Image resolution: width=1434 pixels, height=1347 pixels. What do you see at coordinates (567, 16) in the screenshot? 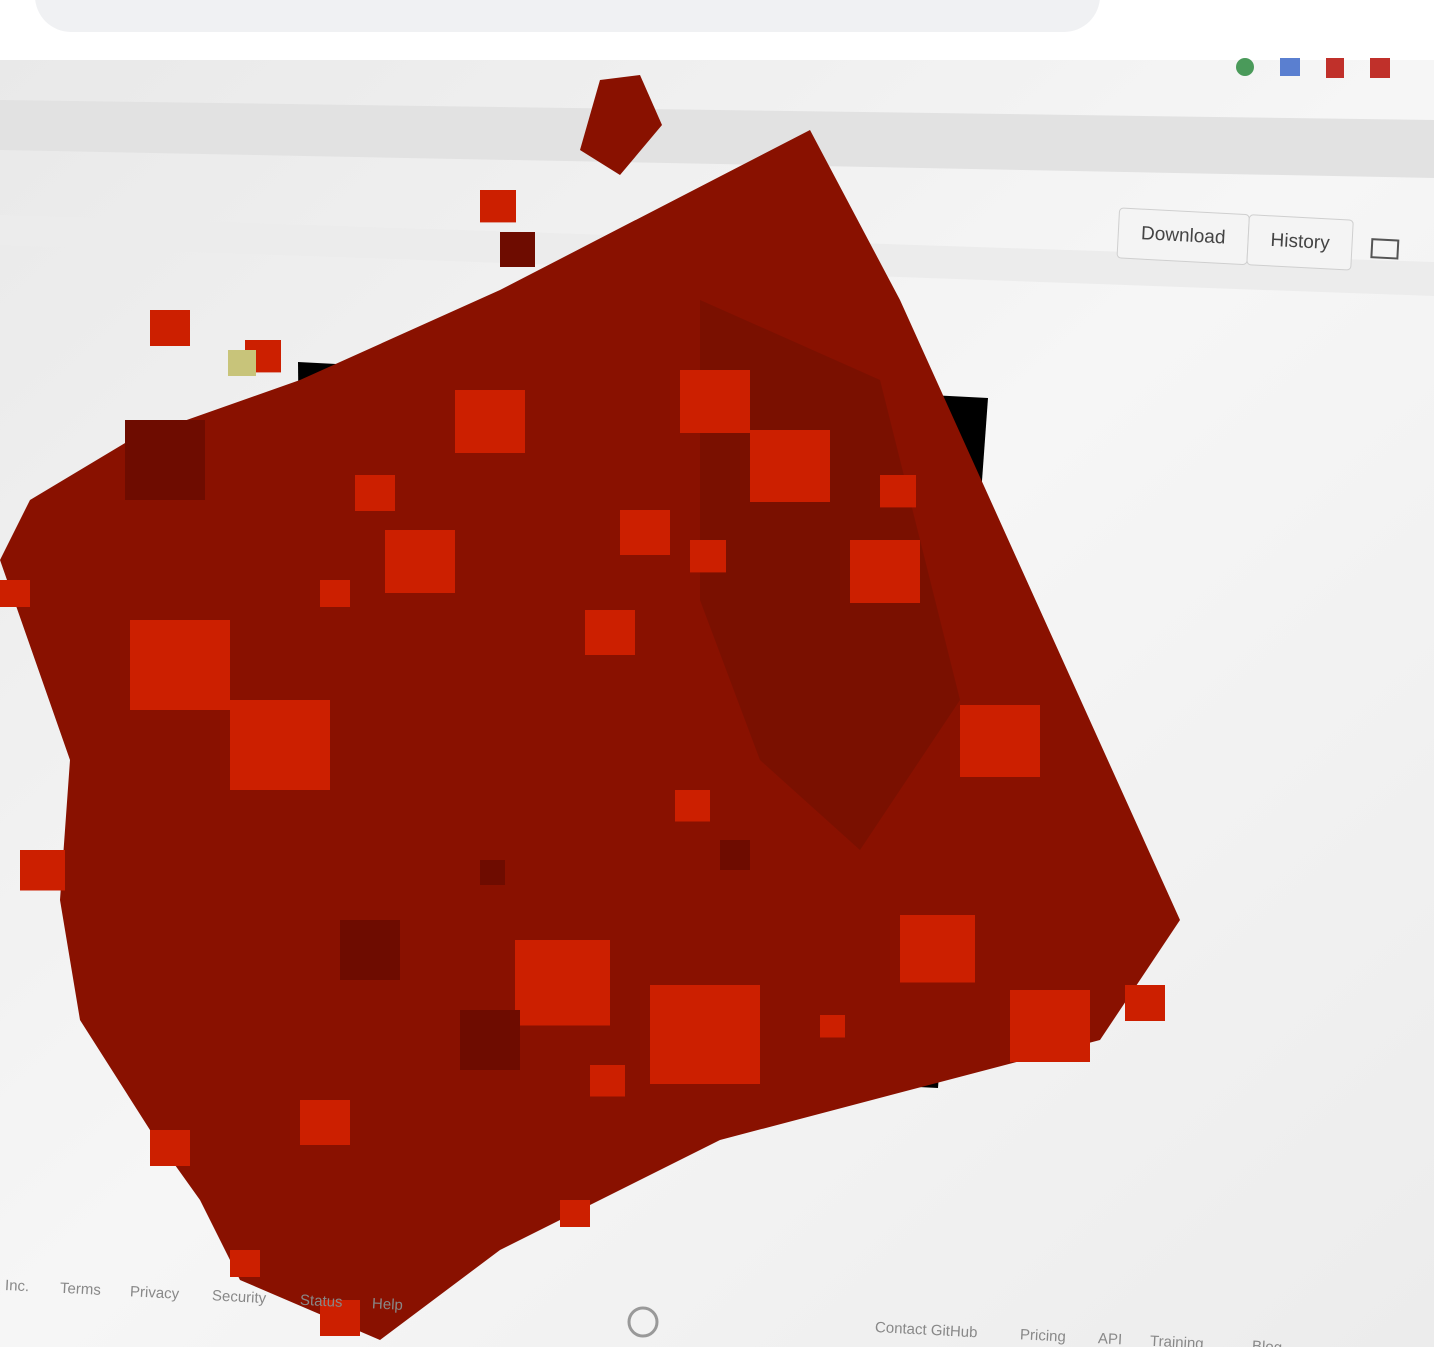
I see `search-field` at bounding box center [567, 16].